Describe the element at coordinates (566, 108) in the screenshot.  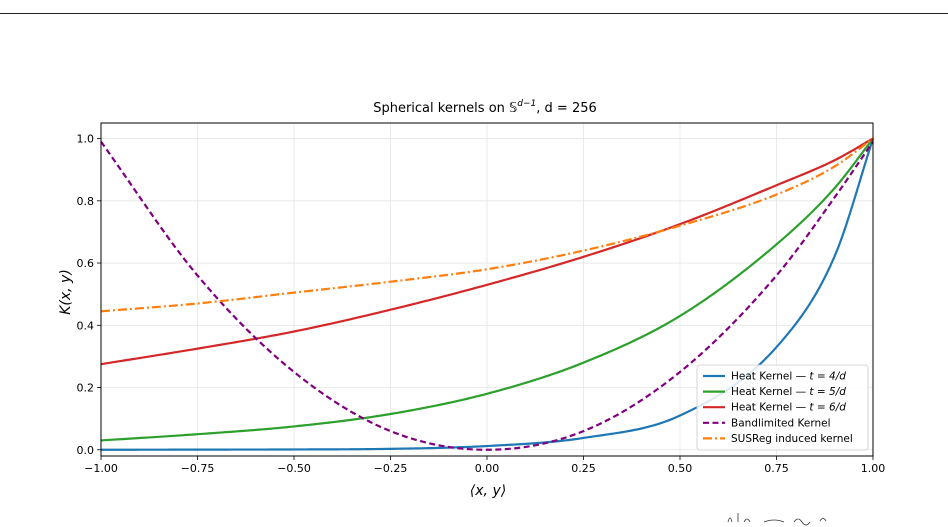
I see `title-suffix: , d = 256` at that location.